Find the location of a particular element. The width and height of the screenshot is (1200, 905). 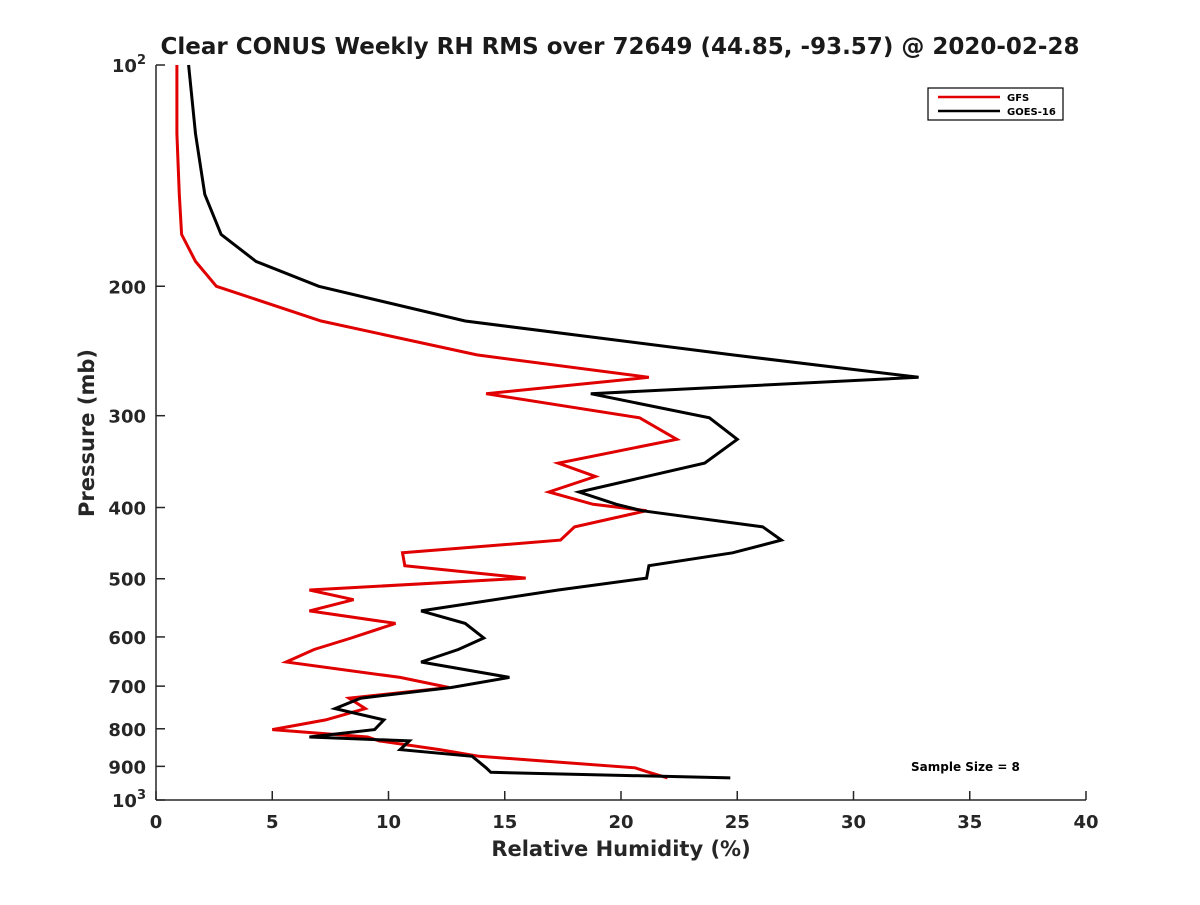

x-tick-label: 40 is located at coordinates (1085, 822).